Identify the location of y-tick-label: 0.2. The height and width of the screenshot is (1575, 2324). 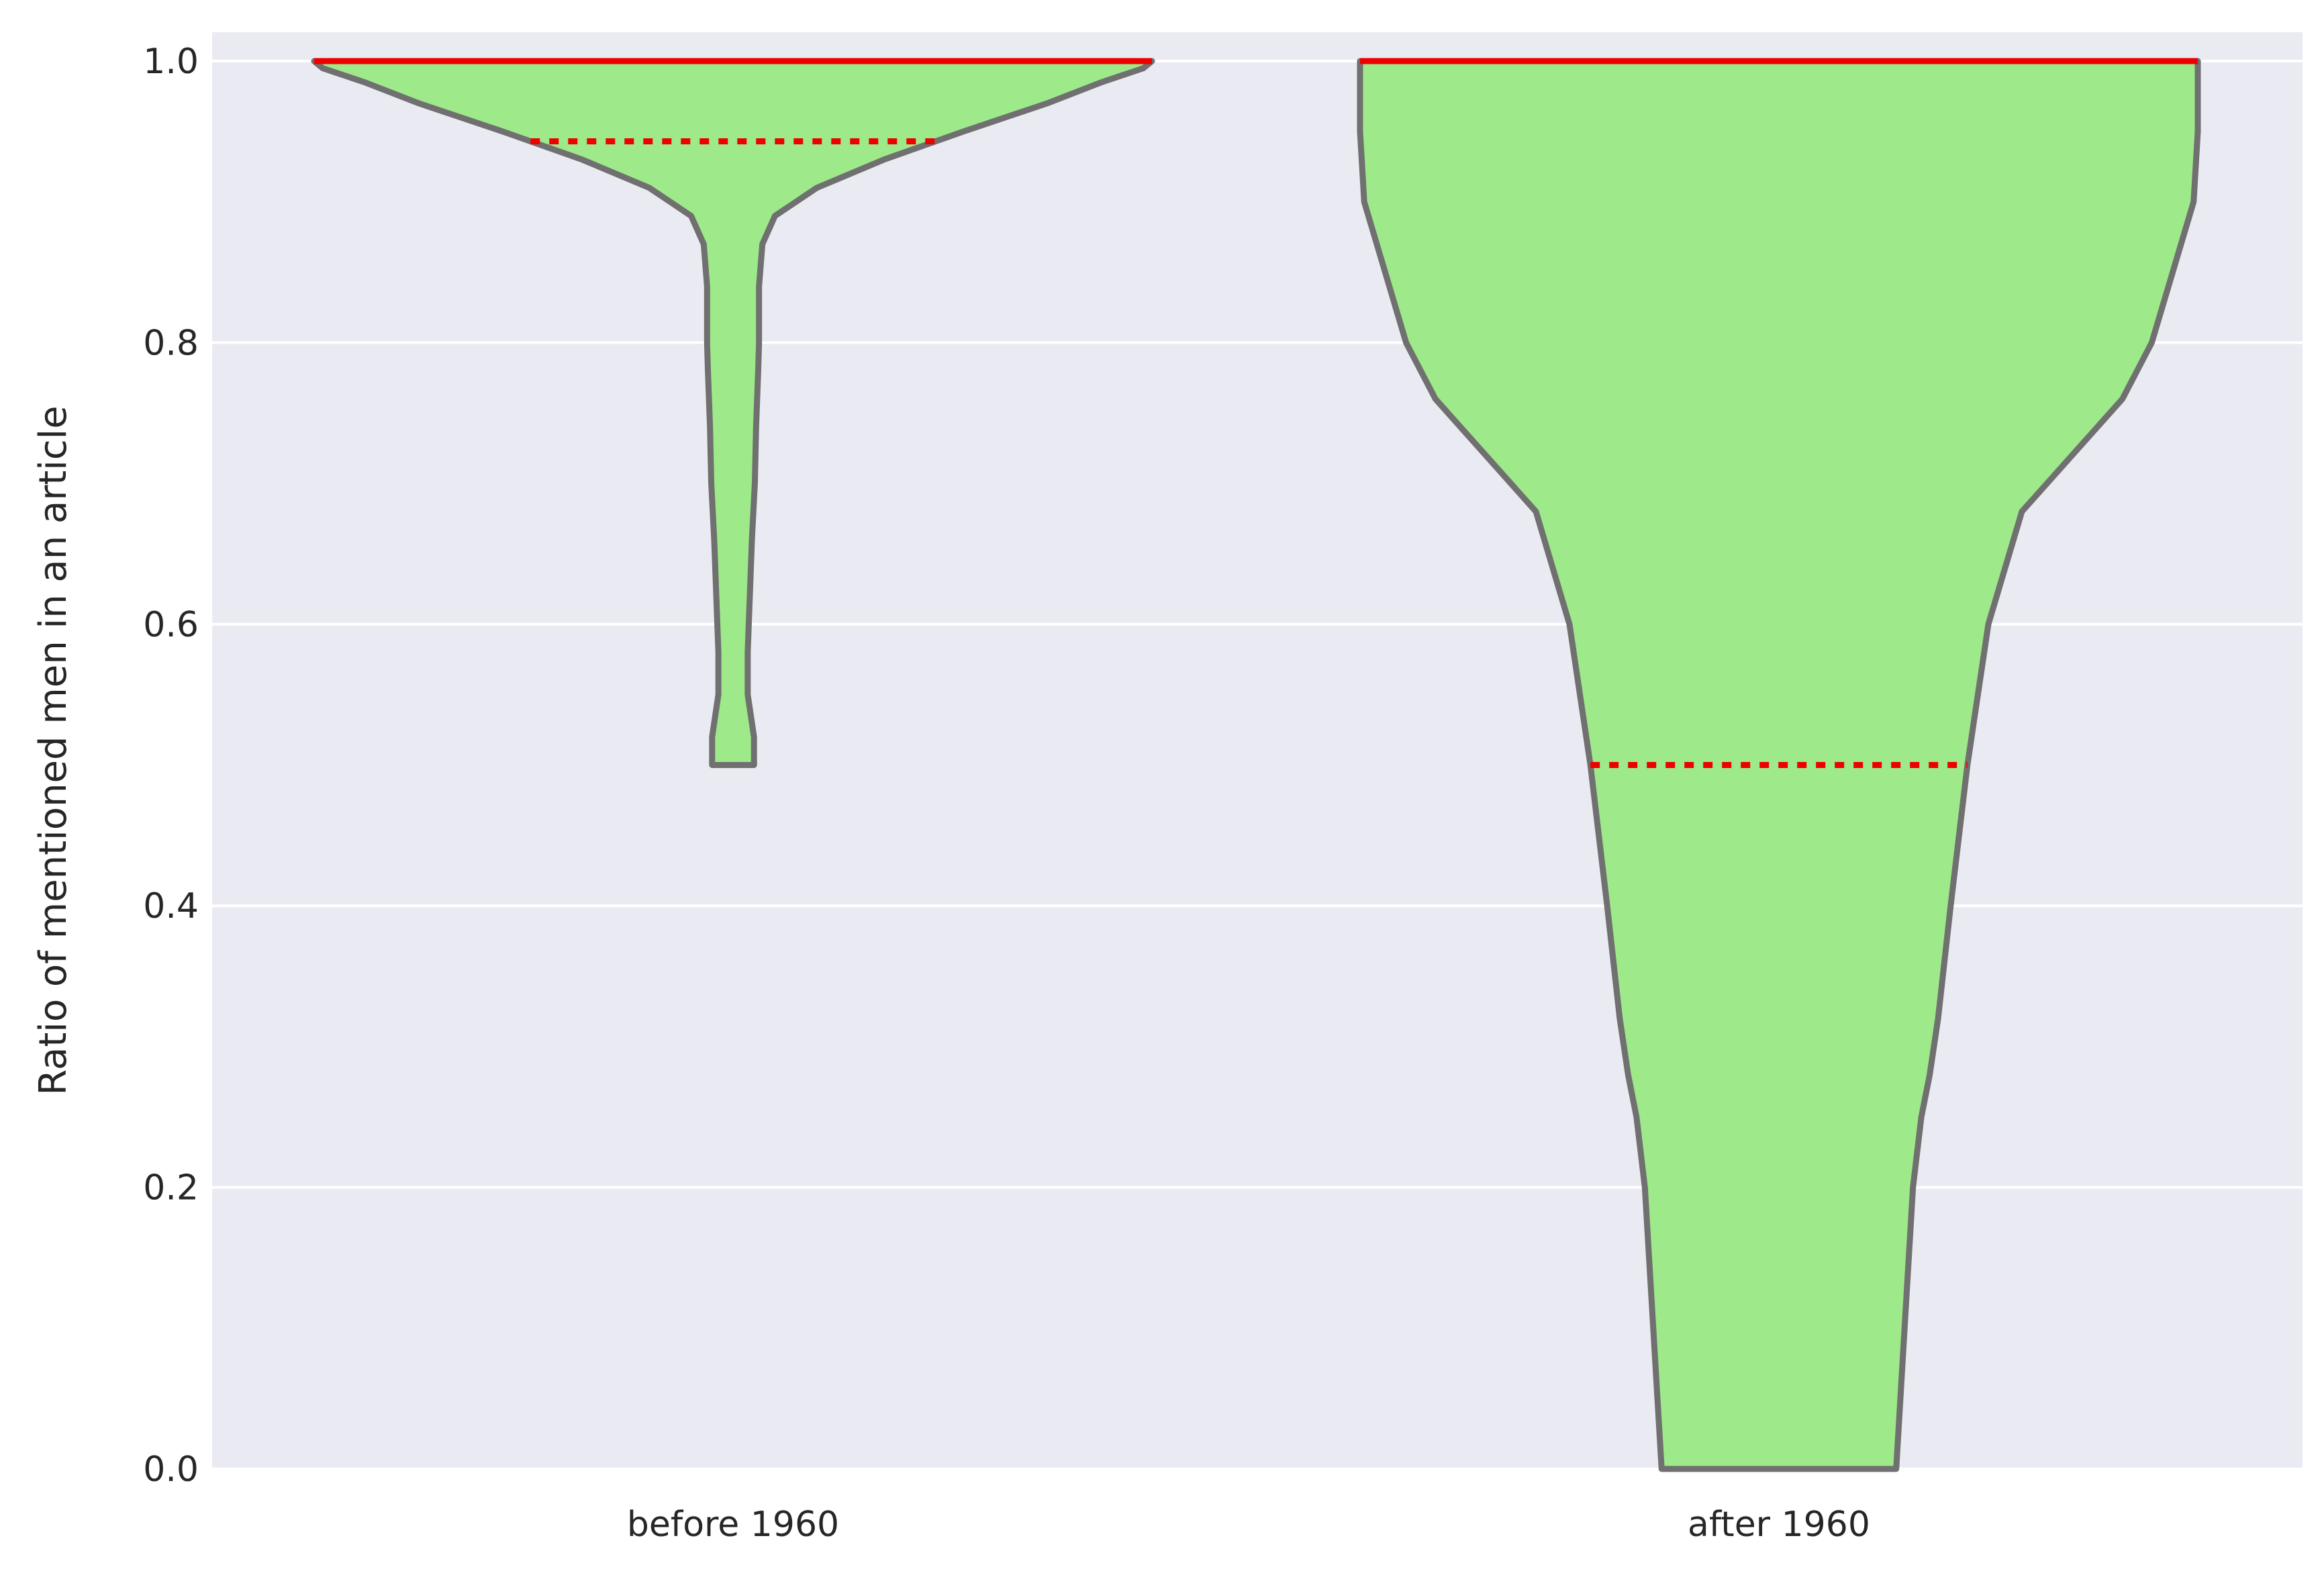
(171, 1188).